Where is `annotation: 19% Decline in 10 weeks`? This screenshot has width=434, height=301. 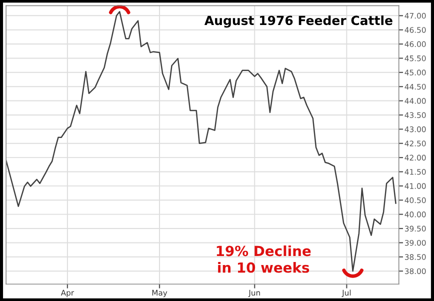 annotation: 19% Decline in 10 weeks is located at coordinates (263, 259).